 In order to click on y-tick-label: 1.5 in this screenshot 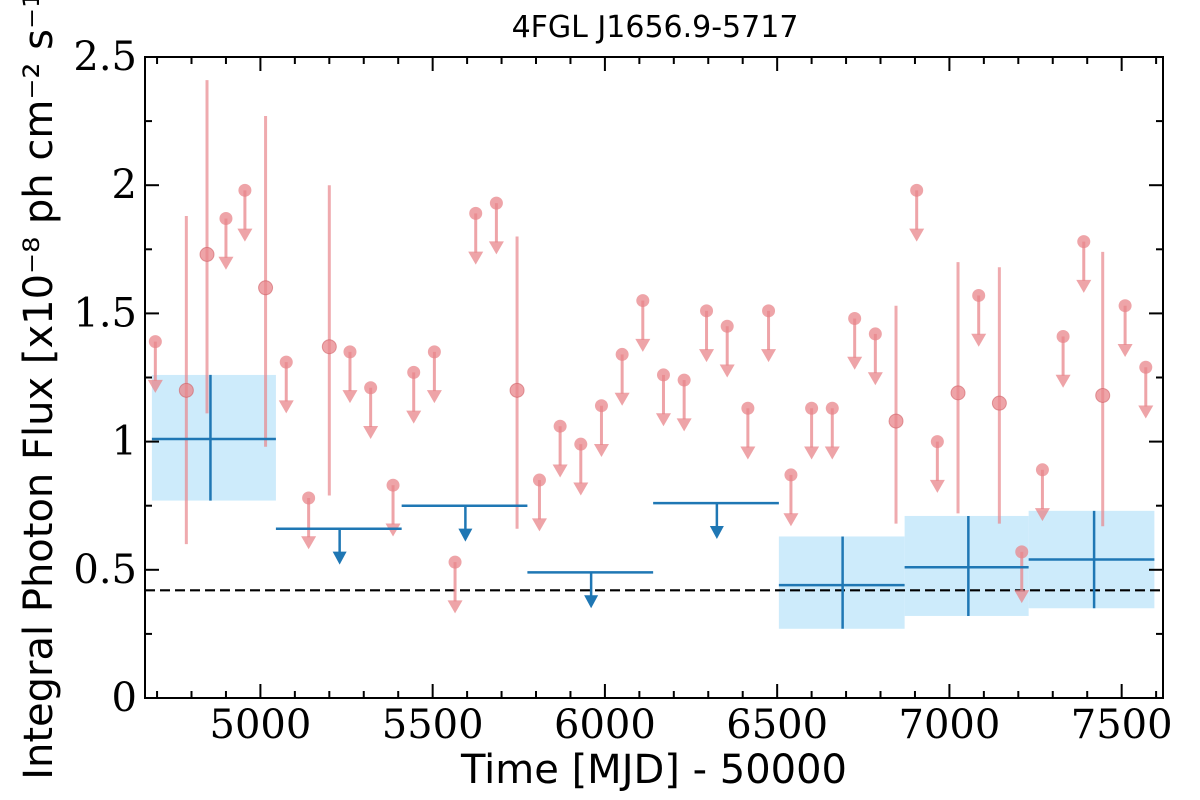, I will do `click(105, 313)`.